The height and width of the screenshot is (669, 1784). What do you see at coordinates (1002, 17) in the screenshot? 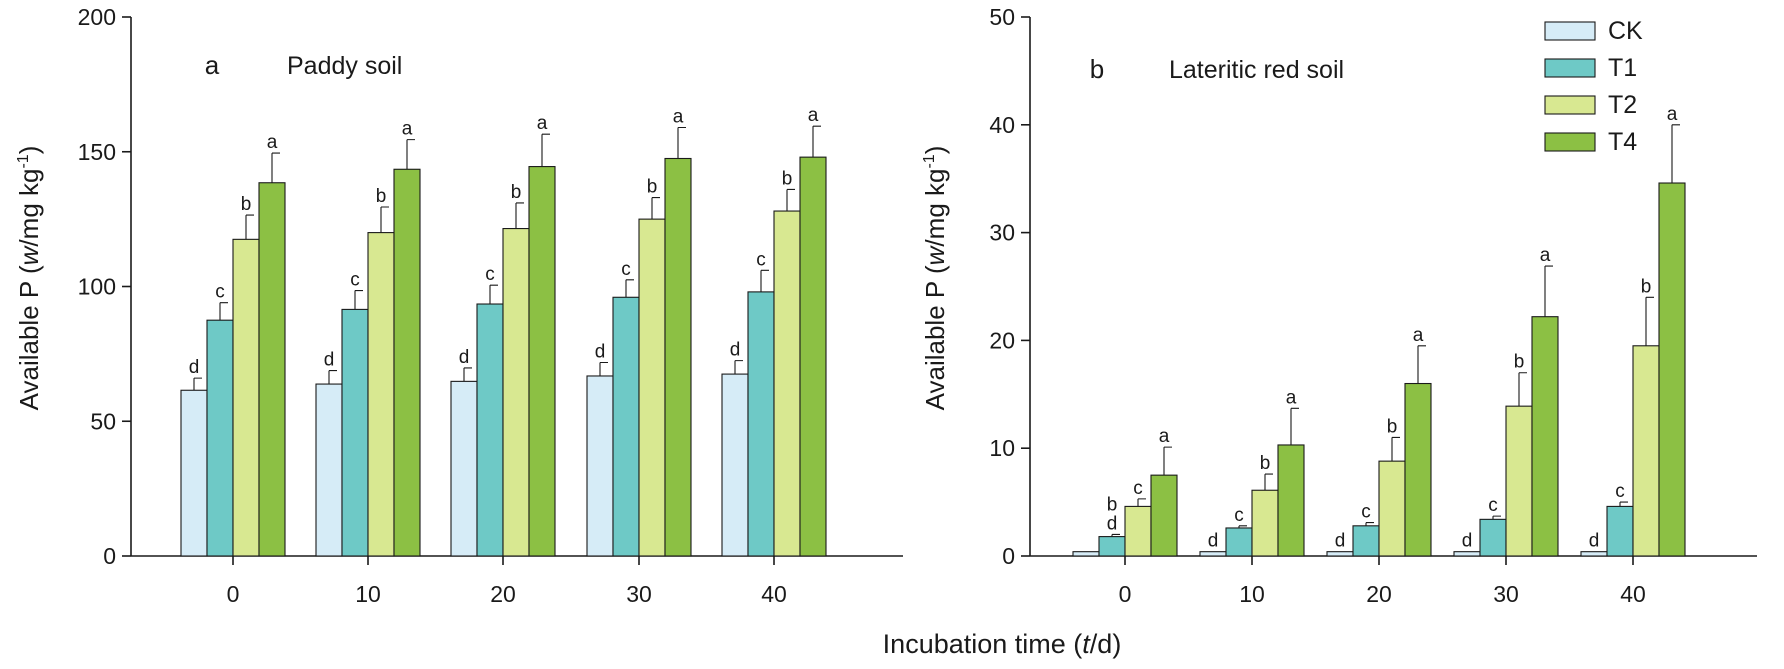
I see `panel-b-y-tick-label: 50` at bounding box center [1002, 17].